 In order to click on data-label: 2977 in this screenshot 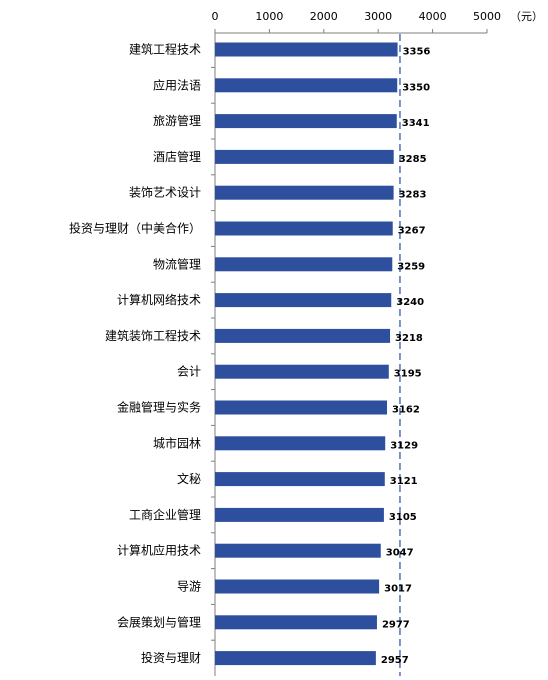, I will do `click(396, 624)`.